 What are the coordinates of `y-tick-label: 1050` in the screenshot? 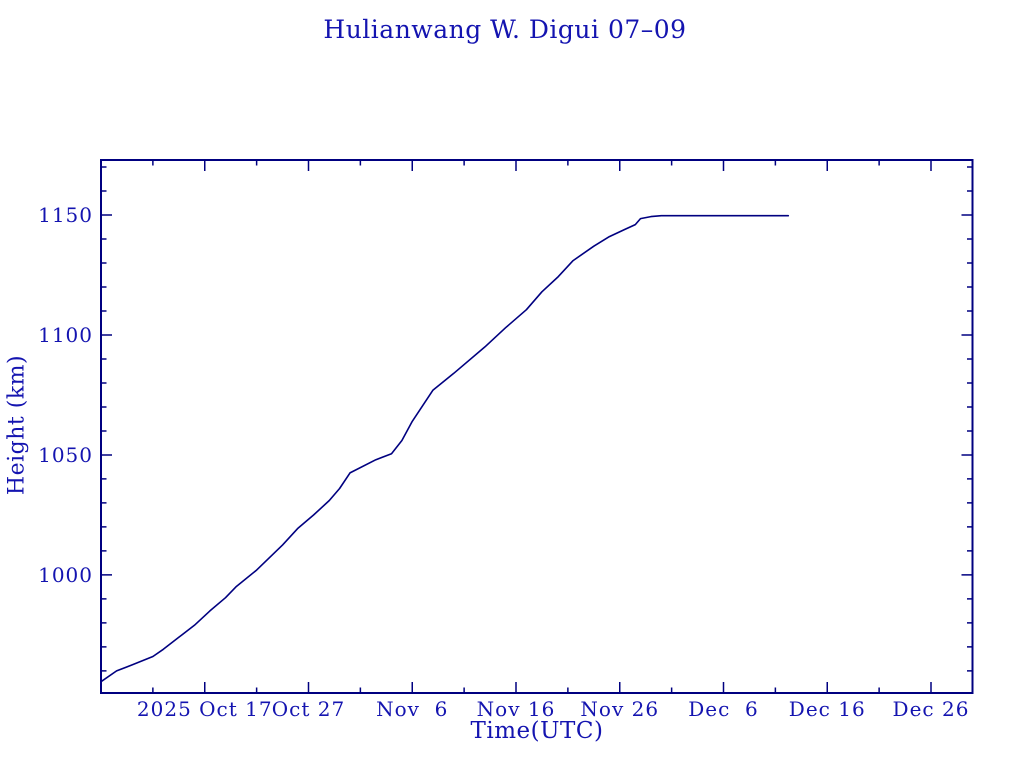 It's located at (65, 454).